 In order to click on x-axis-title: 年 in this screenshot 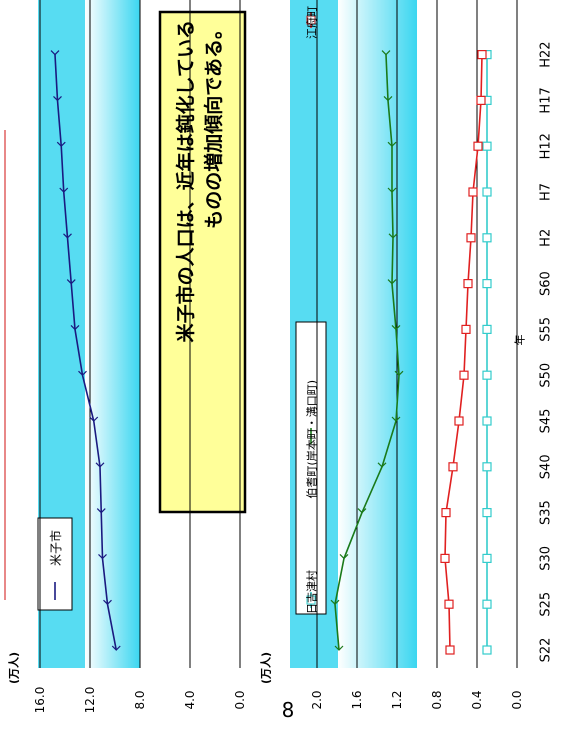, I will do `click(520, 340)`.